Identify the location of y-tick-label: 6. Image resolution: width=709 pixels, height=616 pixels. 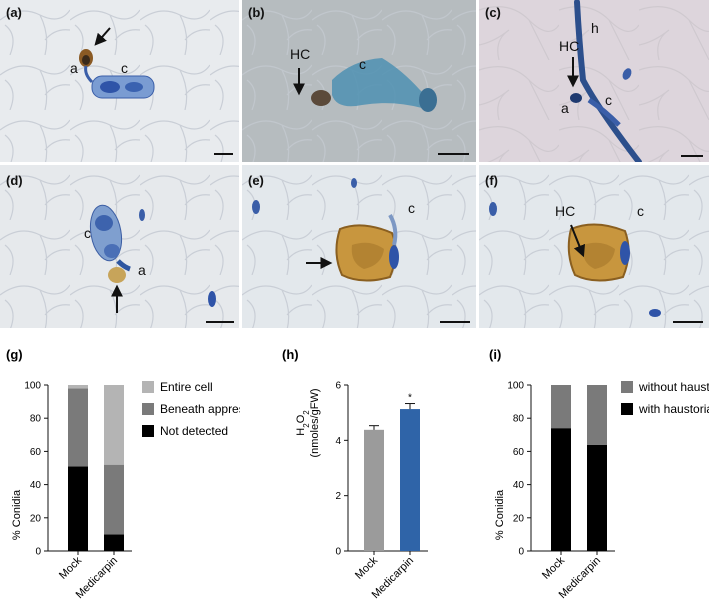
(338, 386).